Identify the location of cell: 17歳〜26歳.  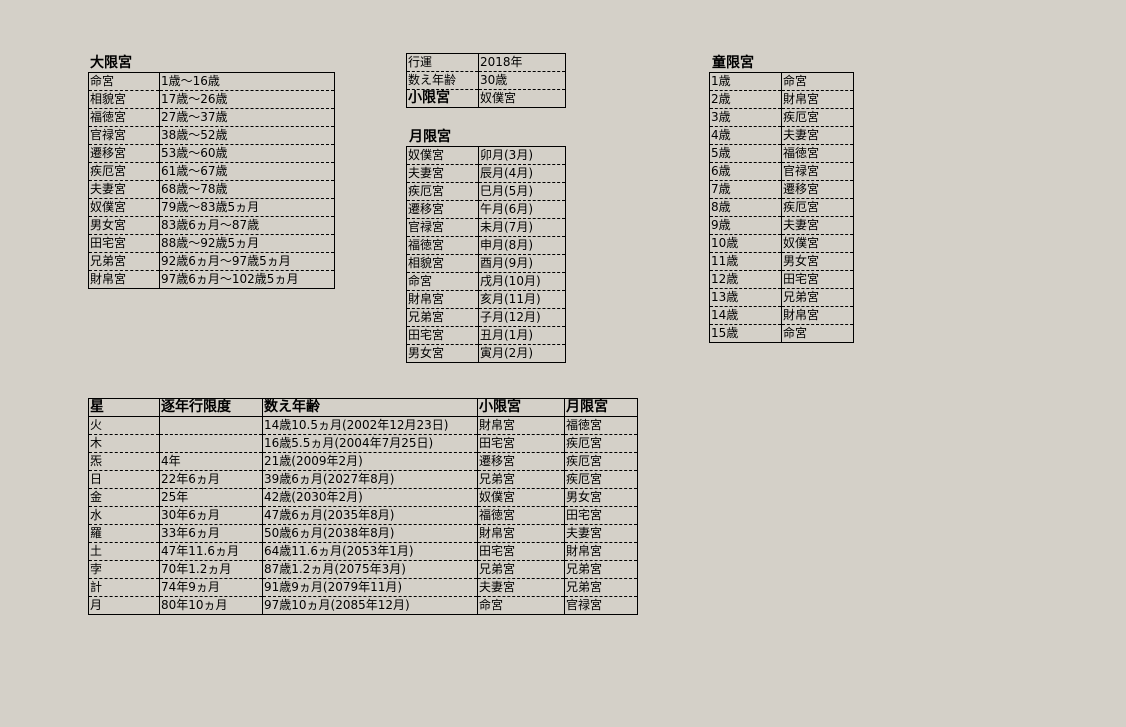
(247, 99).